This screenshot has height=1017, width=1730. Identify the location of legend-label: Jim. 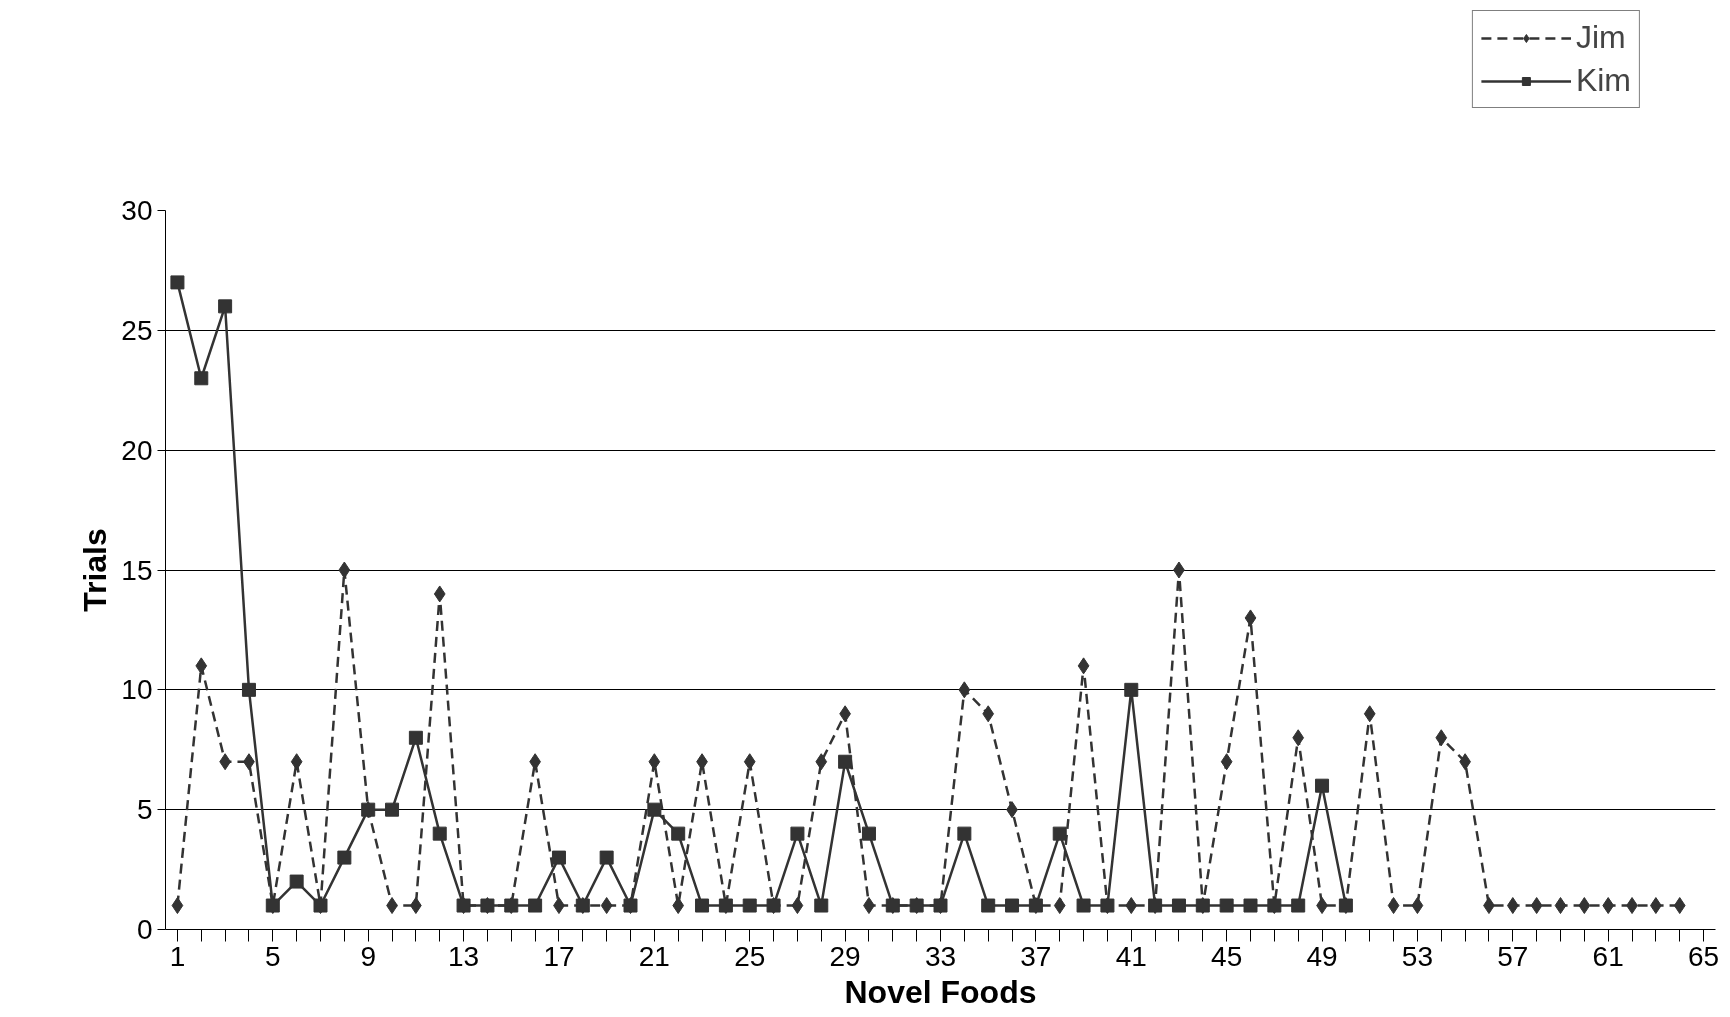
(1600, 37).